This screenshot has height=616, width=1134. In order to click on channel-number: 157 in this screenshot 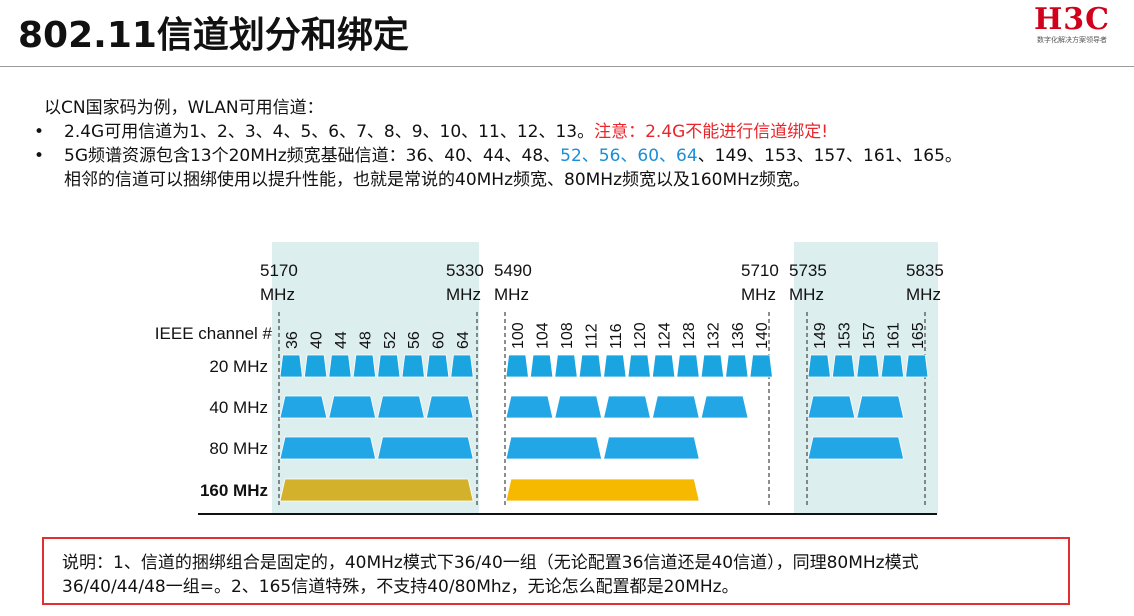, I will do `click(869, 335)`.